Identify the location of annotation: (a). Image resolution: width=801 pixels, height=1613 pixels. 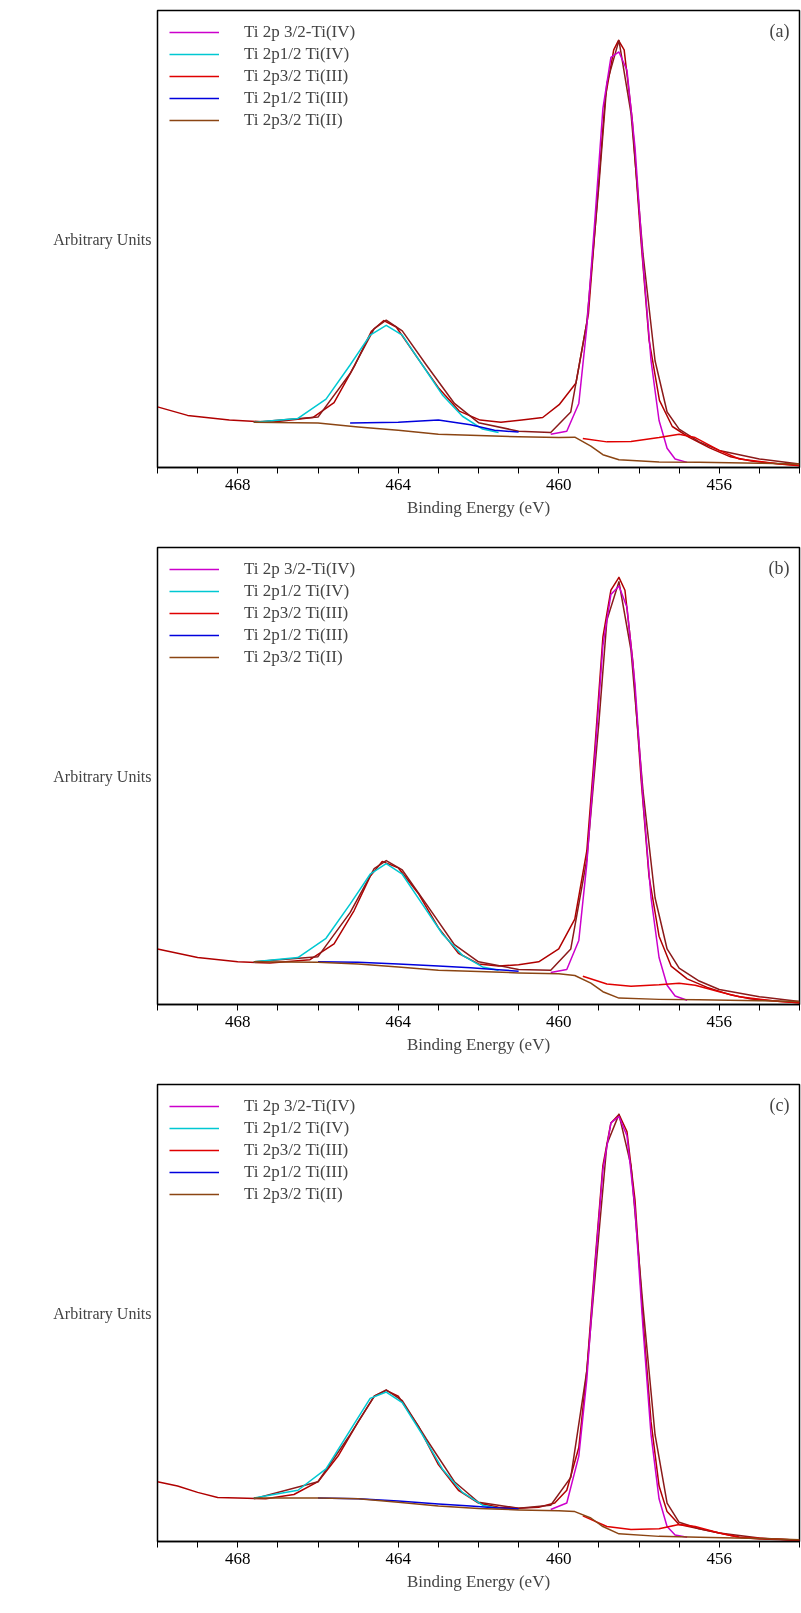
(779, 31).